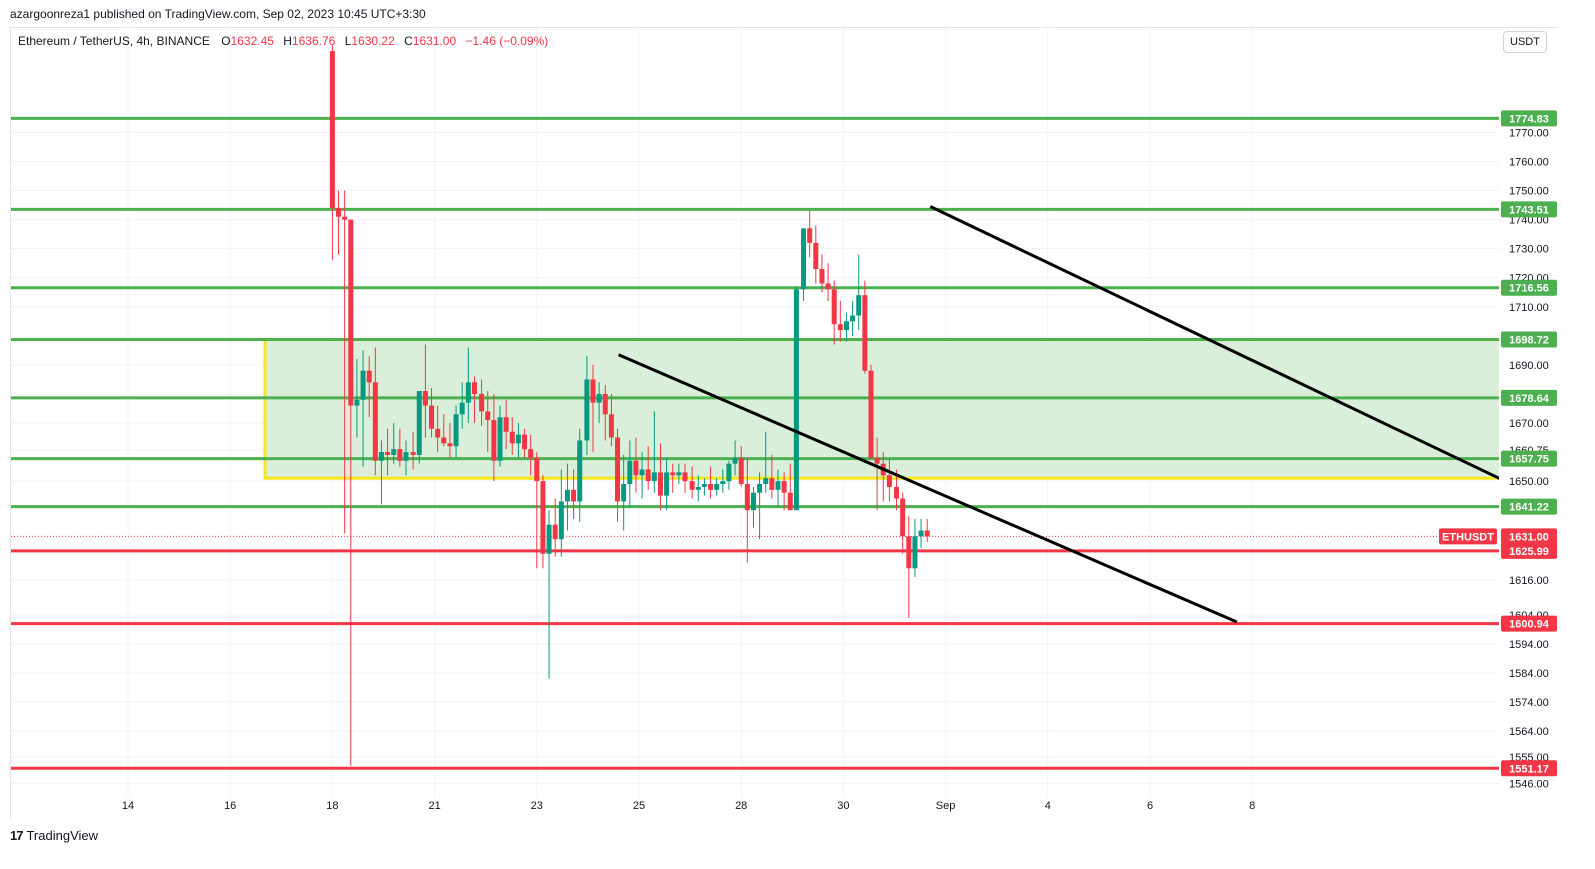 This screenshot has height=869, width=1595. What do you see at coordinates (373, 41) in the screenshot?
I see `low-value: 1630.22` at bounding box center [373, 41].